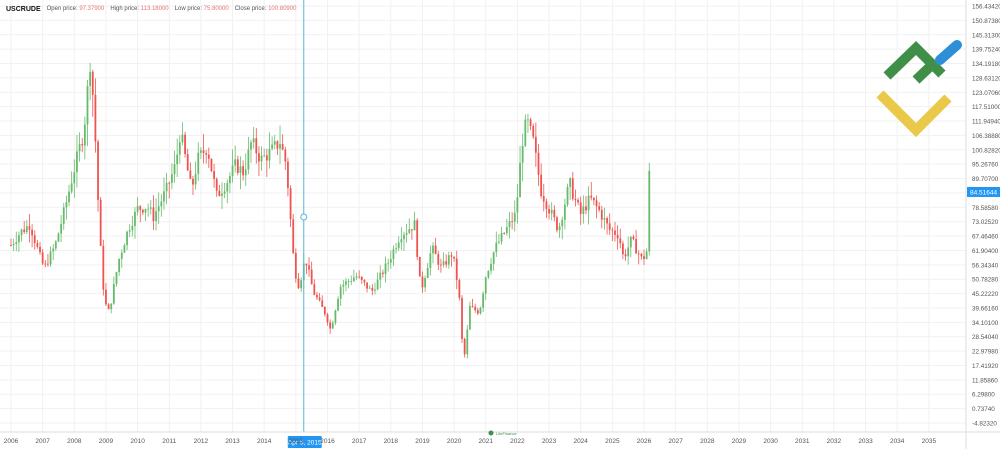 The image size is (1000, 454). I want to click on crosshair-date-label: Apr 5, 2015, so click(305, 443).